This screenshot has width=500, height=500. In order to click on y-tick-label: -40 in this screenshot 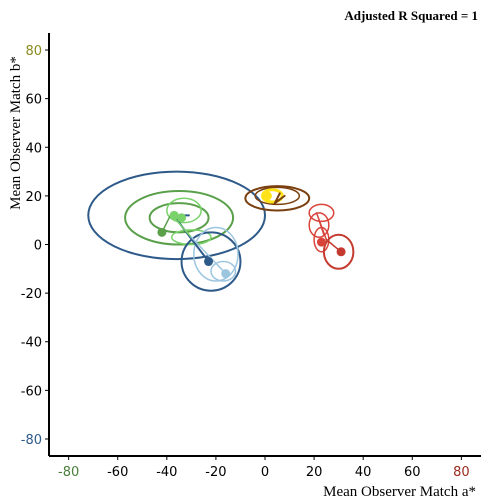, I will do `click(31, 343)`.